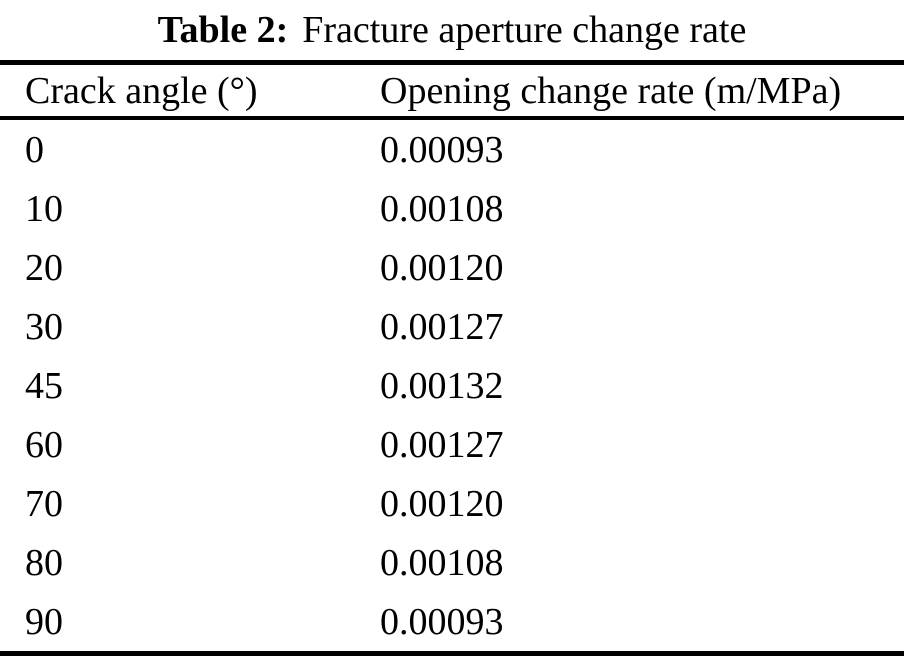  What do you see at coordinates (141, 90) in the screenshot?
I see `column-header-crack-angle: Crack angle (°)` at bounding box center [141, 90].